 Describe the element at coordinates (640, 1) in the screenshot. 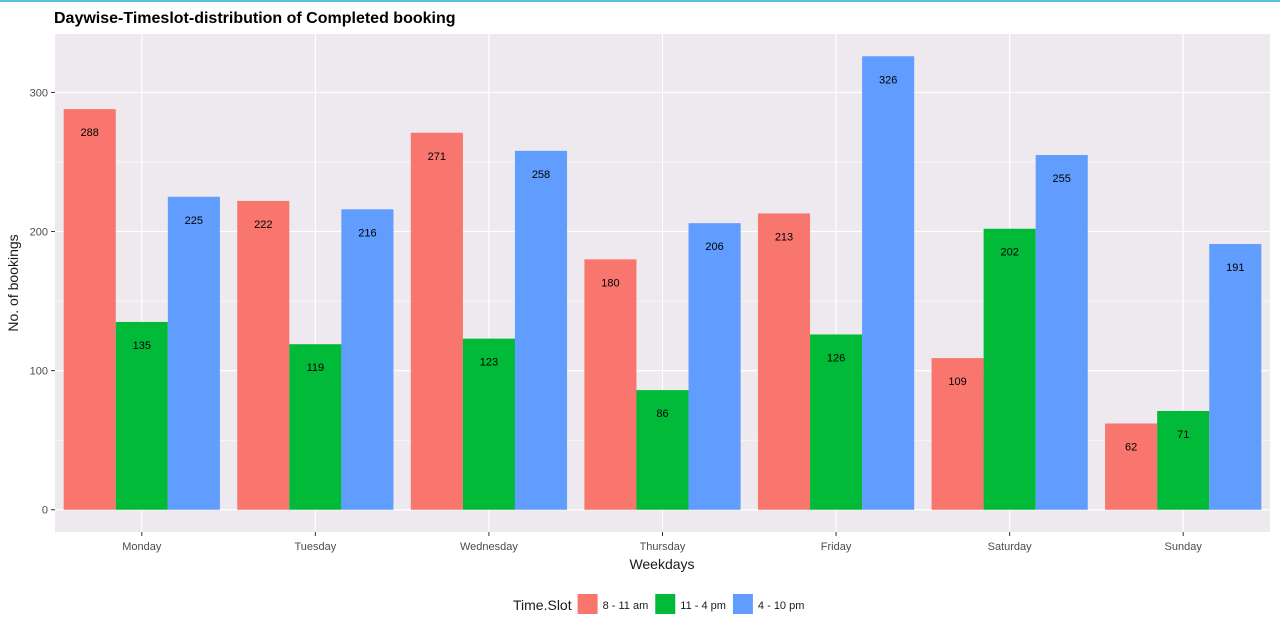

I see `top-rule` at that location.